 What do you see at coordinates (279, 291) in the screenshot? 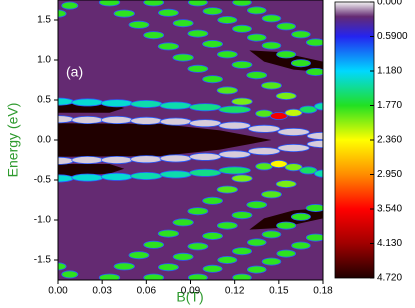
I see `x-tick-label: 0.15` at bounding box center [279, 291].